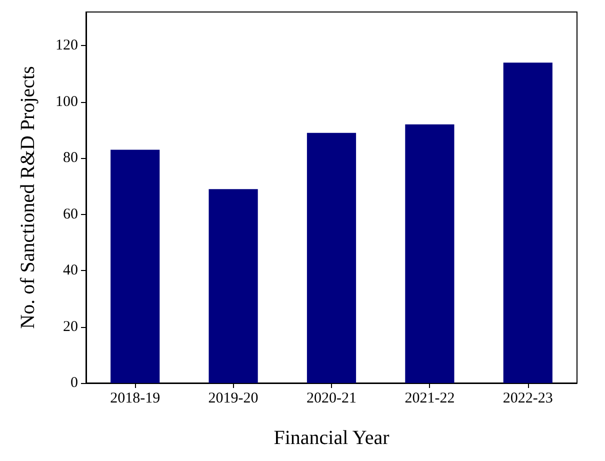 The height and width of the screenshot is (461, 605). What do you see at coordinates (28, 197) in the screenshot?
I see `y-axis-title: No. of Sanctioned R&D Projects` at bounding box center [28, 197].